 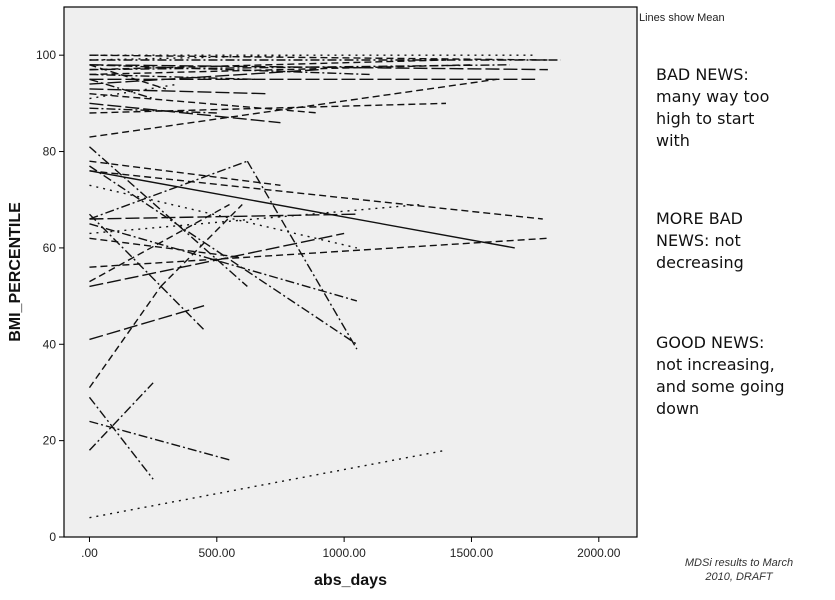 I want to click on y-axis-label: BMI_PERCENTILE, so click(x=15, y=272).